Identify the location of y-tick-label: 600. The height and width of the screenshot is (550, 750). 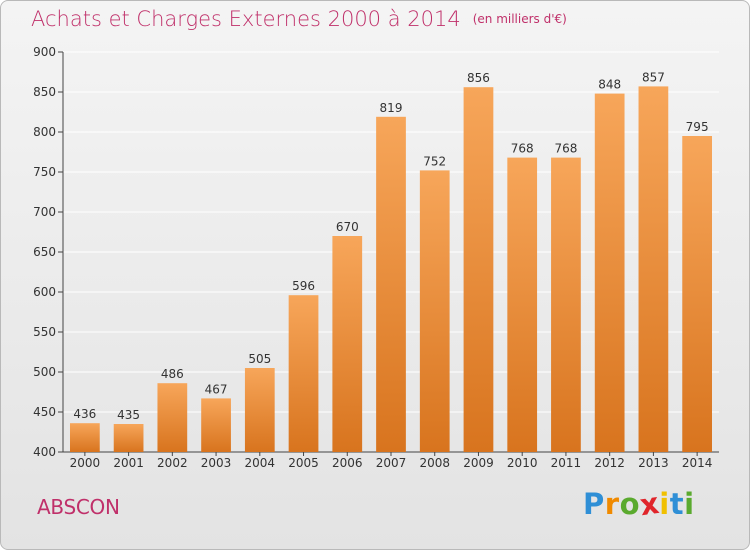
(44, 292).